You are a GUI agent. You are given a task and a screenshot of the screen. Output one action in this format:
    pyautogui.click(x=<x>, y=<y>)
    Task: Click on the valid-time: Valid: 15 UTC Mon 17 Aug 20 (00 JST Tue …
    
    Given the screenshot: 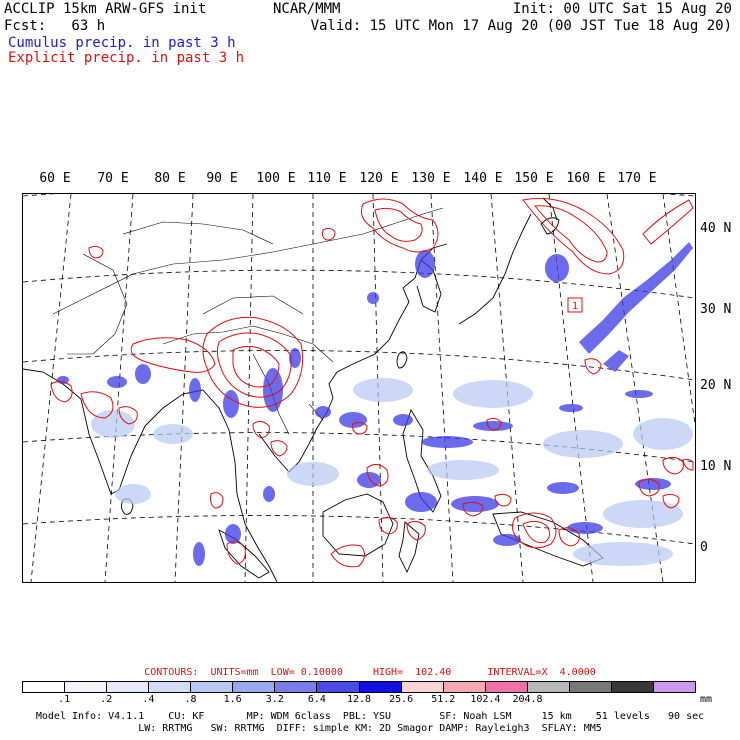 What is the action you would take?
    pyautogui.click(x=521, y=26)
    